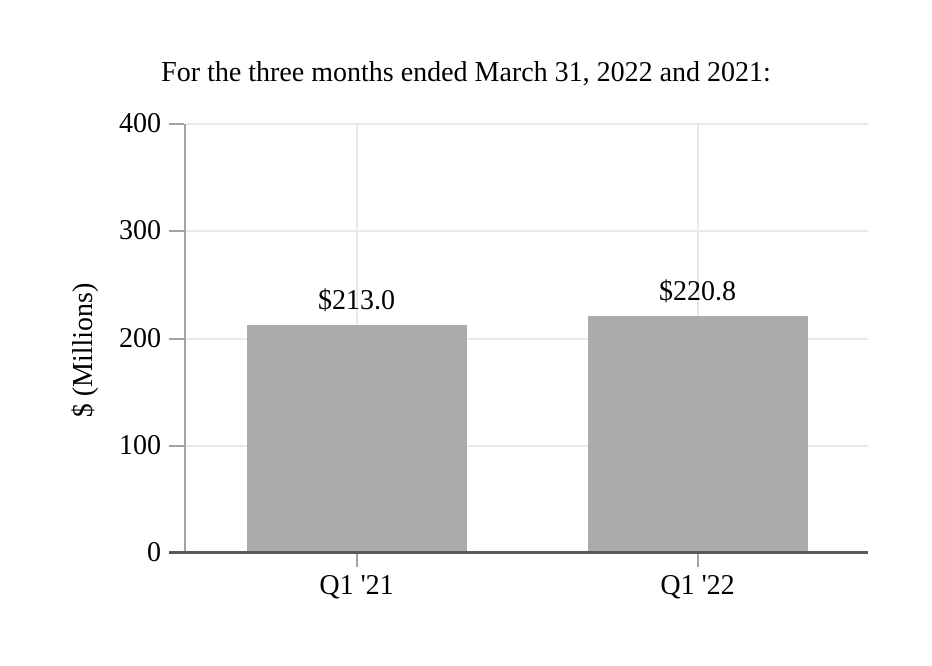 The height and width of the screenshot is (666, 932). What do you see at coordinates (697, 585) in the screenshot?
I see `x-tick-label: Q1 '22` at bounding box center [697, 585].